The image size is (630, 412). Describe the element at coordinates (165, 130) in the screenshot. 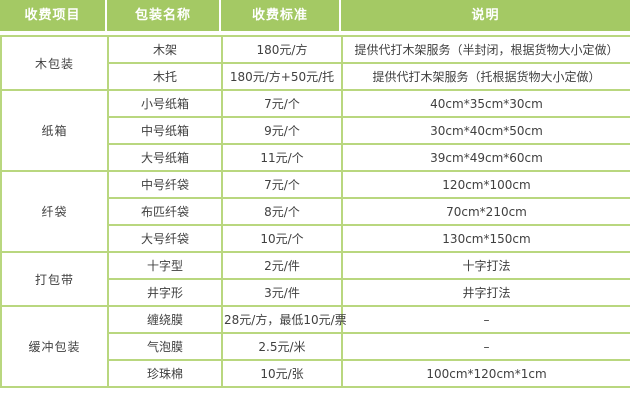

I see `name-cell: 中号纸箱` at that location.